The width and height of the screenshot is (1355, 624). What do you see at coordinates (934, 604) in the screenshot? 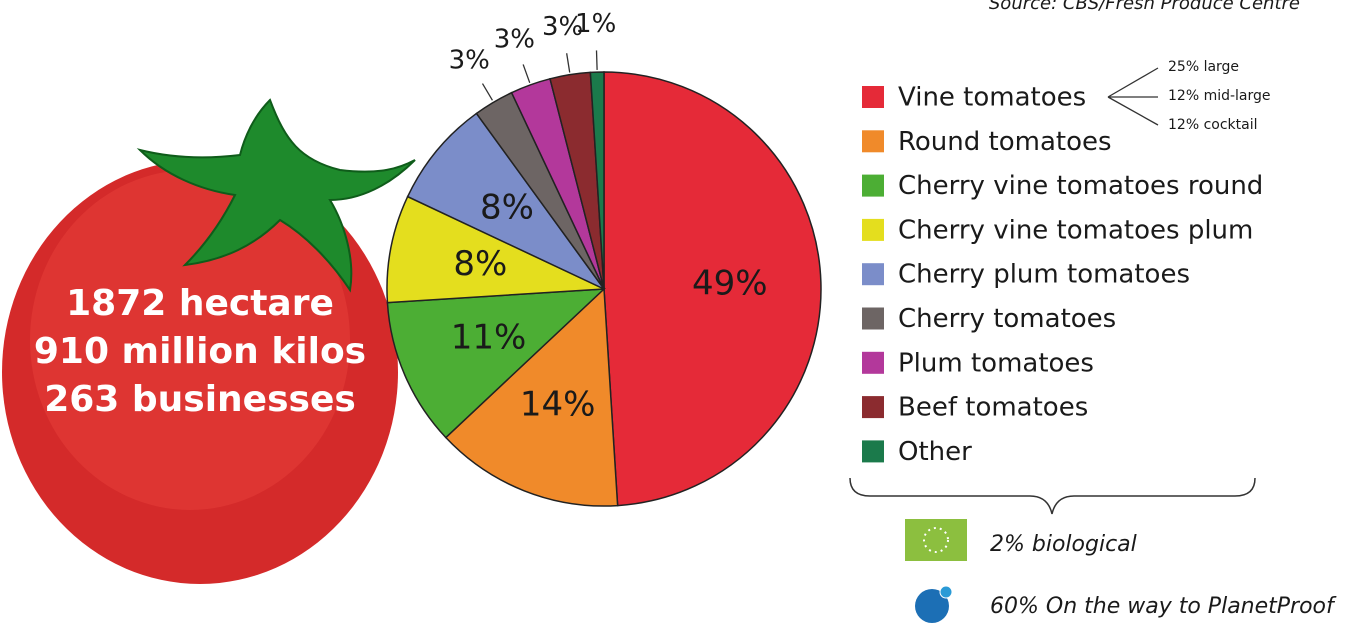
I see `planetproof-logo` at bounding box center [934, 604].